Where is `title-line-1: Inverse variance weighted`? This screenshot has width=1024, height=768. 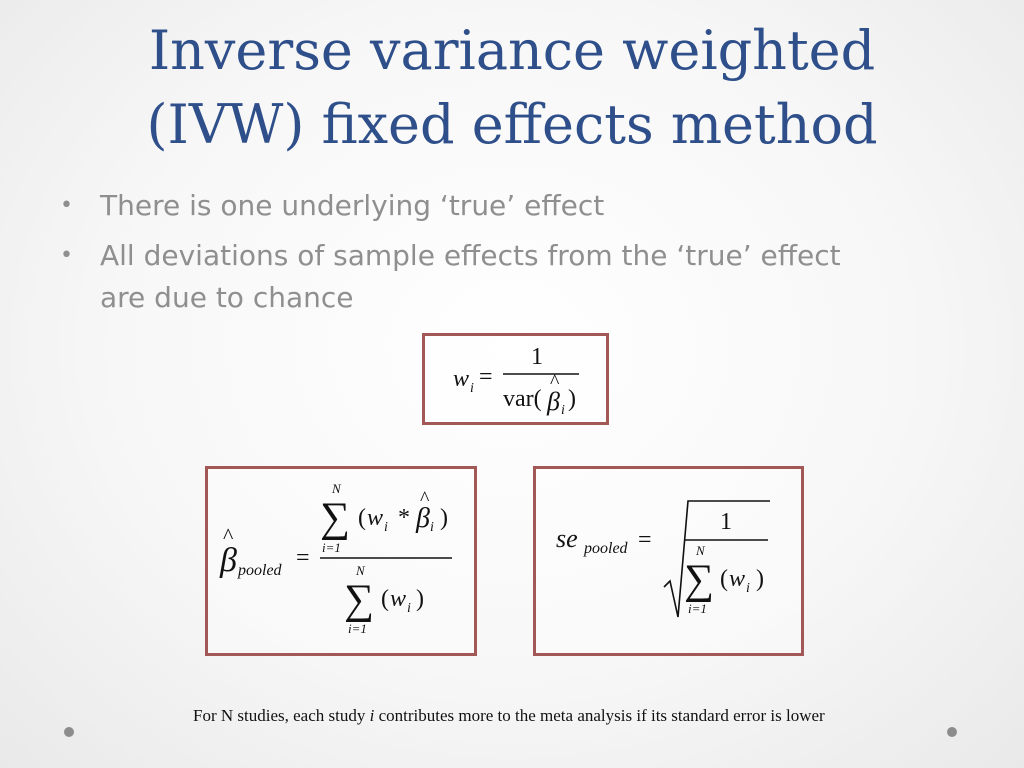 title-line-1: Inverse variance weighted is located at coordinates (512, 50).